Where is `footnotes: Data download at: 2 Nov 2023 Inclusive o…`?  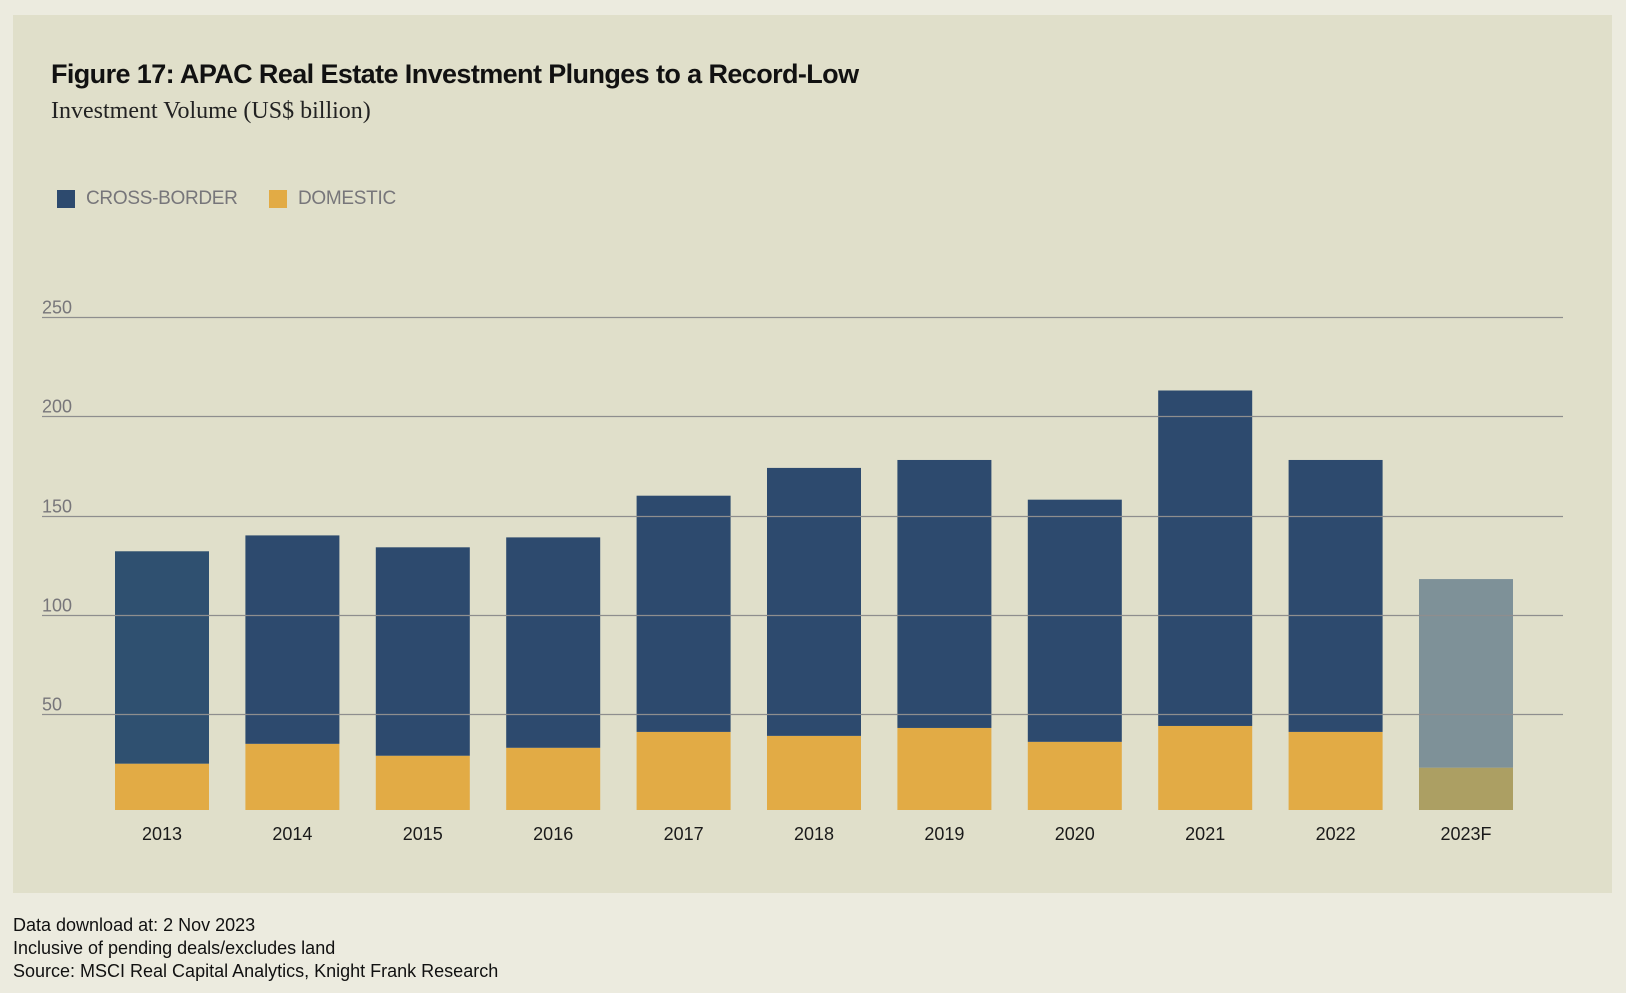
footnotes: Data download at: 2 Nov 2023 Inclusive o… is located at coordinates (255, 948).